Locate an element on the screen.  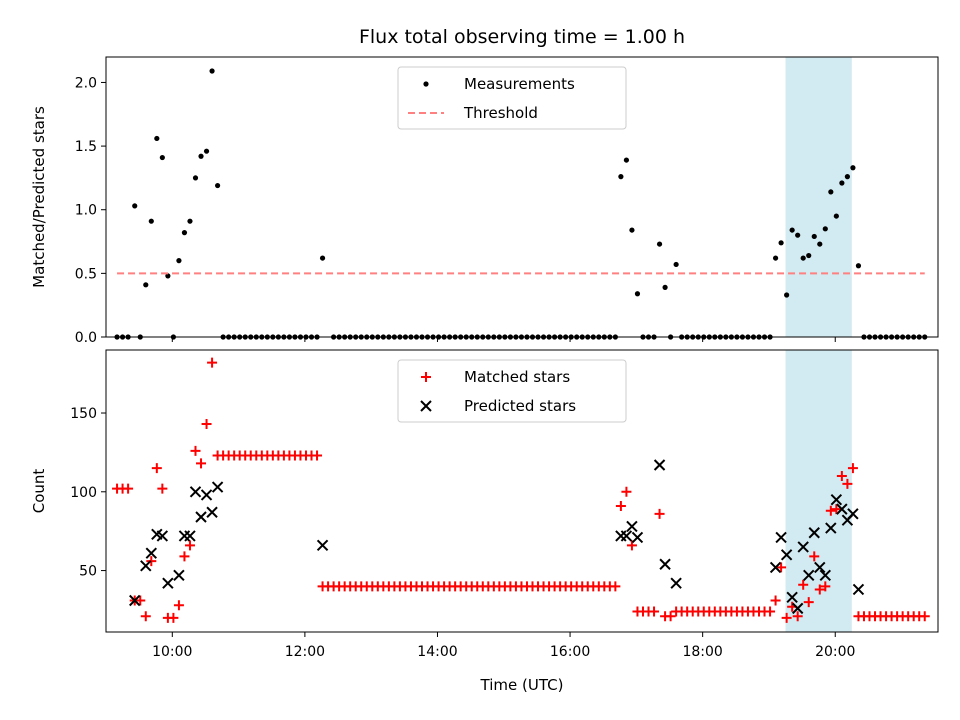
y-tick-label: 100 is located at coordinates (83, 493).